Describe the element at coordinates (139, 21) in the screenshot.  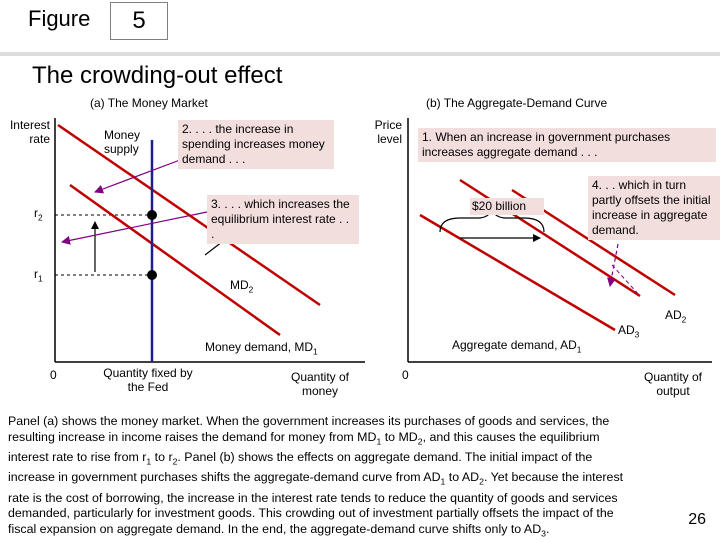
I see `figure-number: 5` at that location.